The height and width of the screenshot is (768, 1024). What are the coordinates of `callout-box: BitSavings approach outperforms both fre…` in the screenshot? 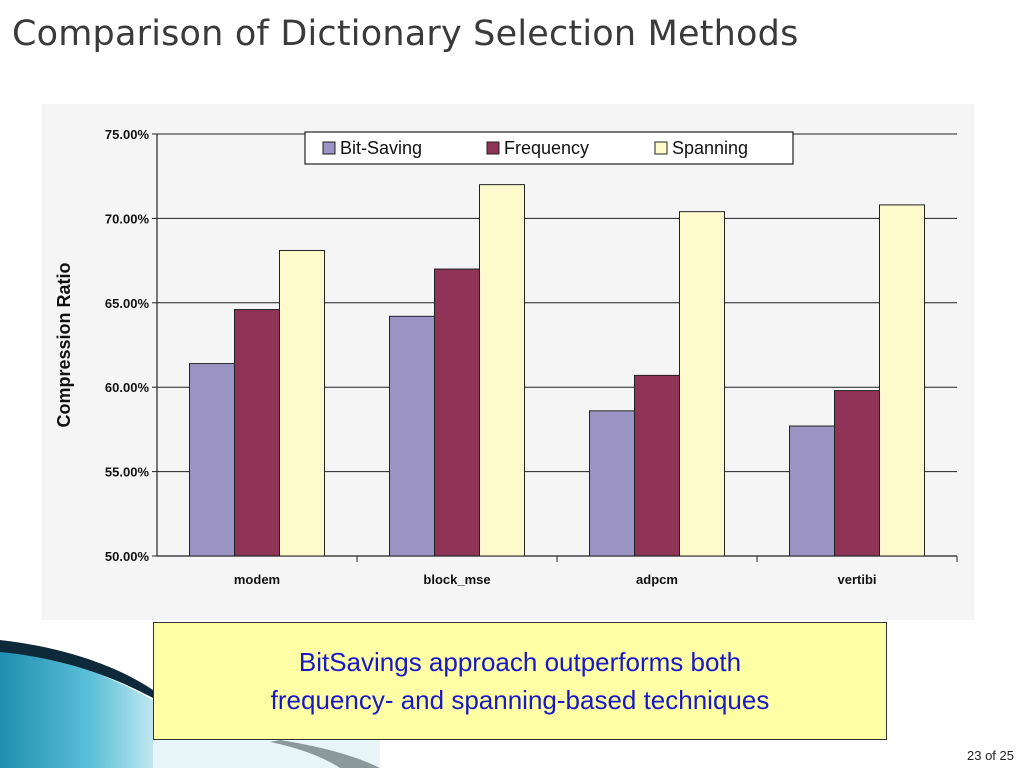 It's located at (520, 681).